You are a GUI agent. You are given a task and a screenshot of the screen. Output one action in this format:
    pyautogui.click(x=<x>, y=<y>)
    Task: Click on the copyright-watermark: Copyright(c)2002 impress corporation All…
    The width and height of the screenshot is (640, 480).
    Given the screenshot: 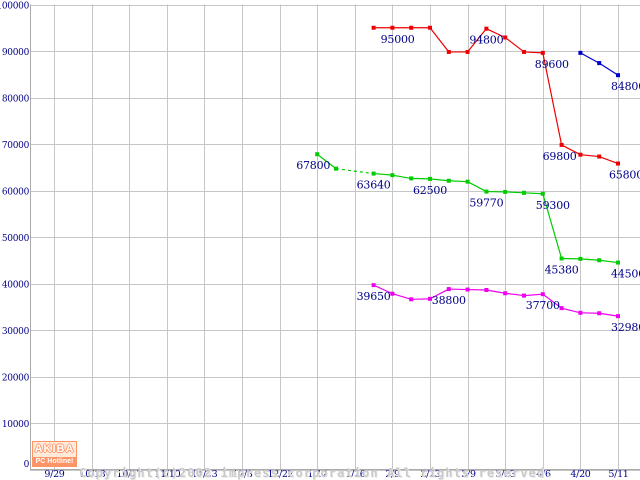 What is the action you would take?
    pyautogui.click(x=316, y=460)
    